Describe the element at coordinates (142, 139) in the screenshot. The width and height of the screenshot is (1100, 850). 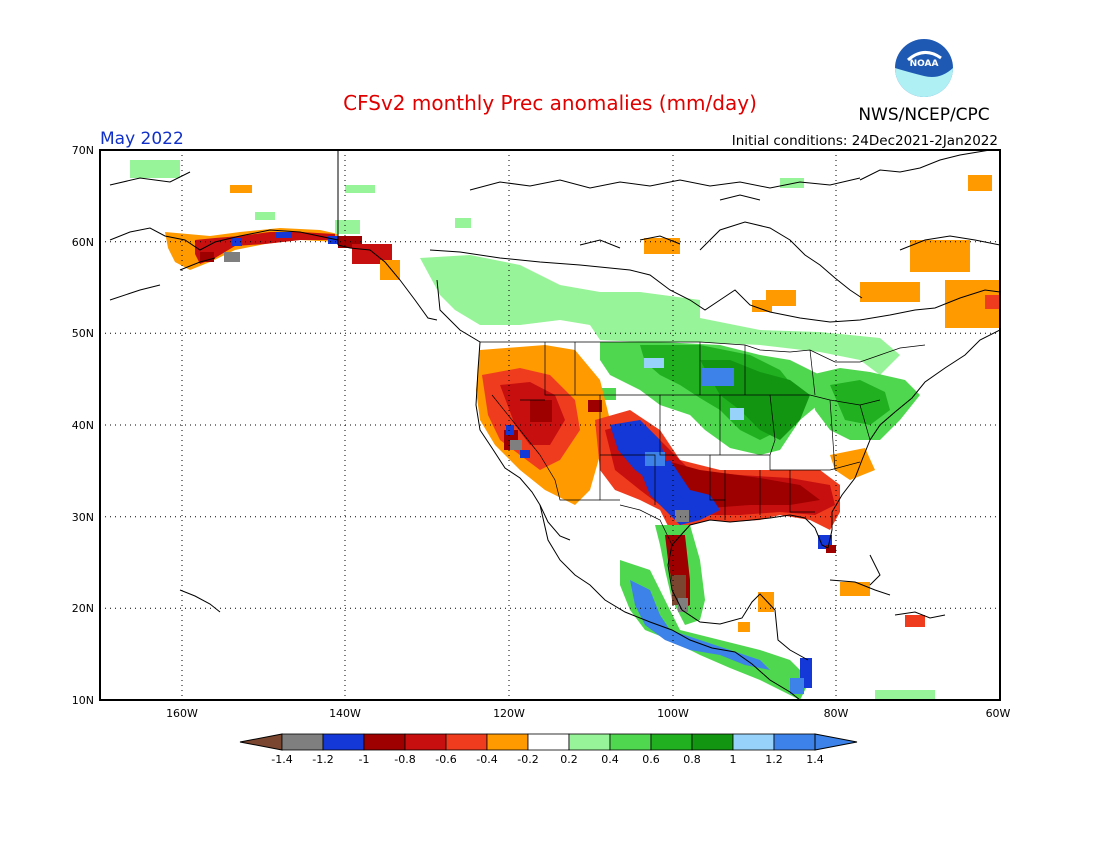
I see `month-label: May 2022` at that location.